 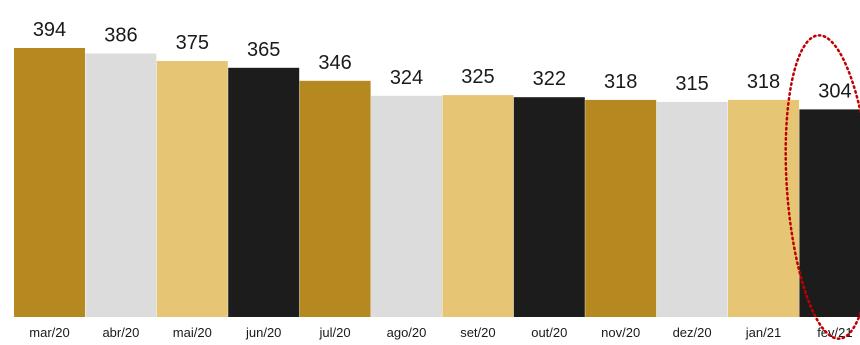 What do you see at coordinates (264, 192) in the screenshot?
I see `bar-jun/20` at bounding box center [264, 192].